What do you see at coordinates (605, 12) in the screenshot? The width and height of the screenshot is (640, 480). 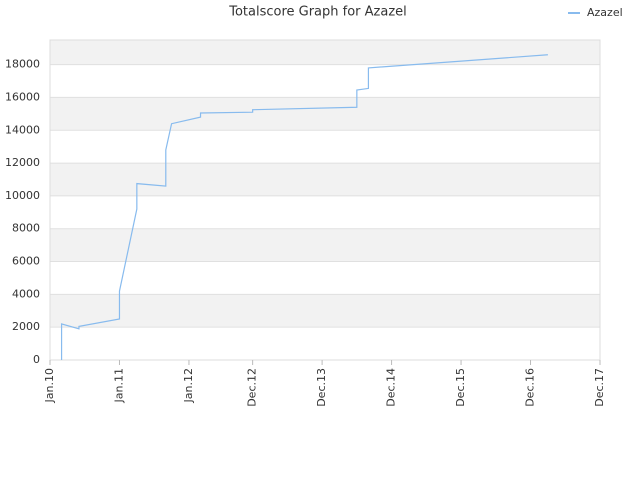 I see `legend-label: Azazel` at bounding box center [605, 12].